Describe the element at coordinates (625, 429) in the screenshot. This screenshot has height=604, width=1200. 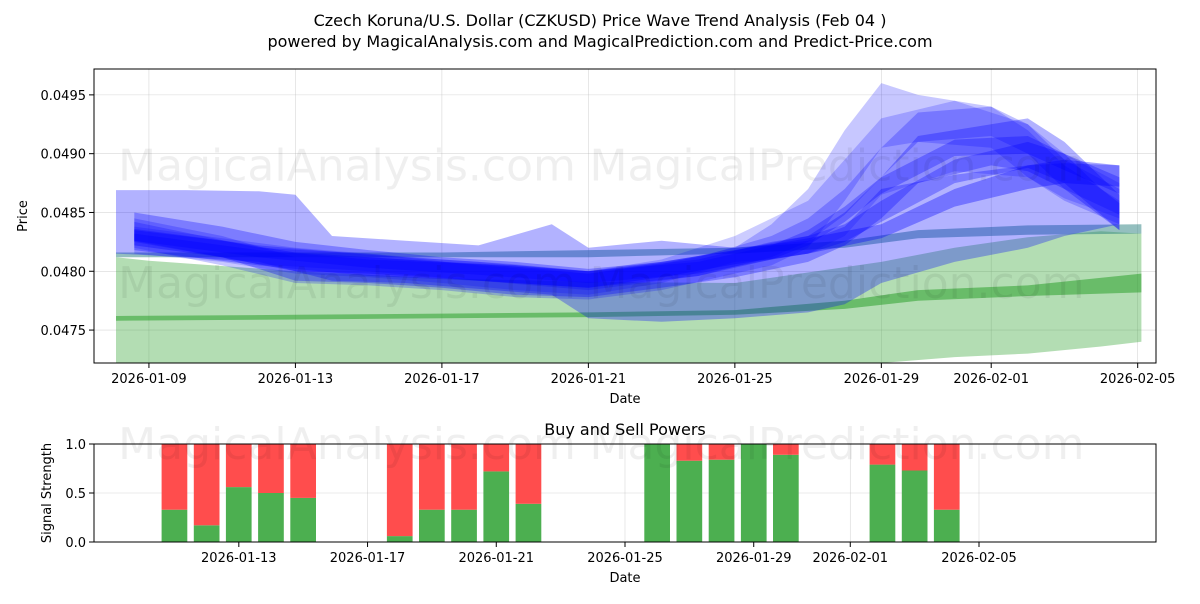
I see `signal-chart-title: Buy and Sell Powers` at that location.